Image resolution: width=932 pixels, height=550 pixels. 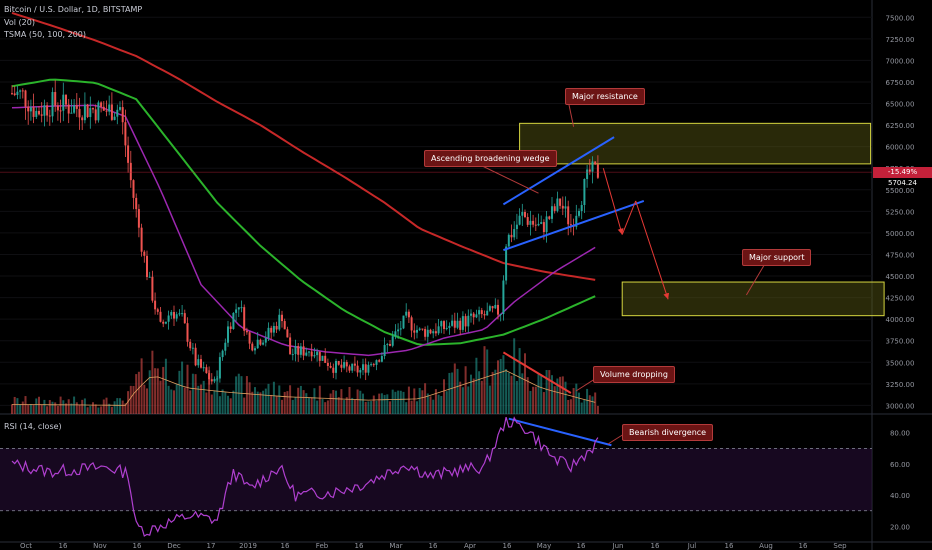 I want to click on rsi-legend: RSI (14, close), so click(x=33, y=426).